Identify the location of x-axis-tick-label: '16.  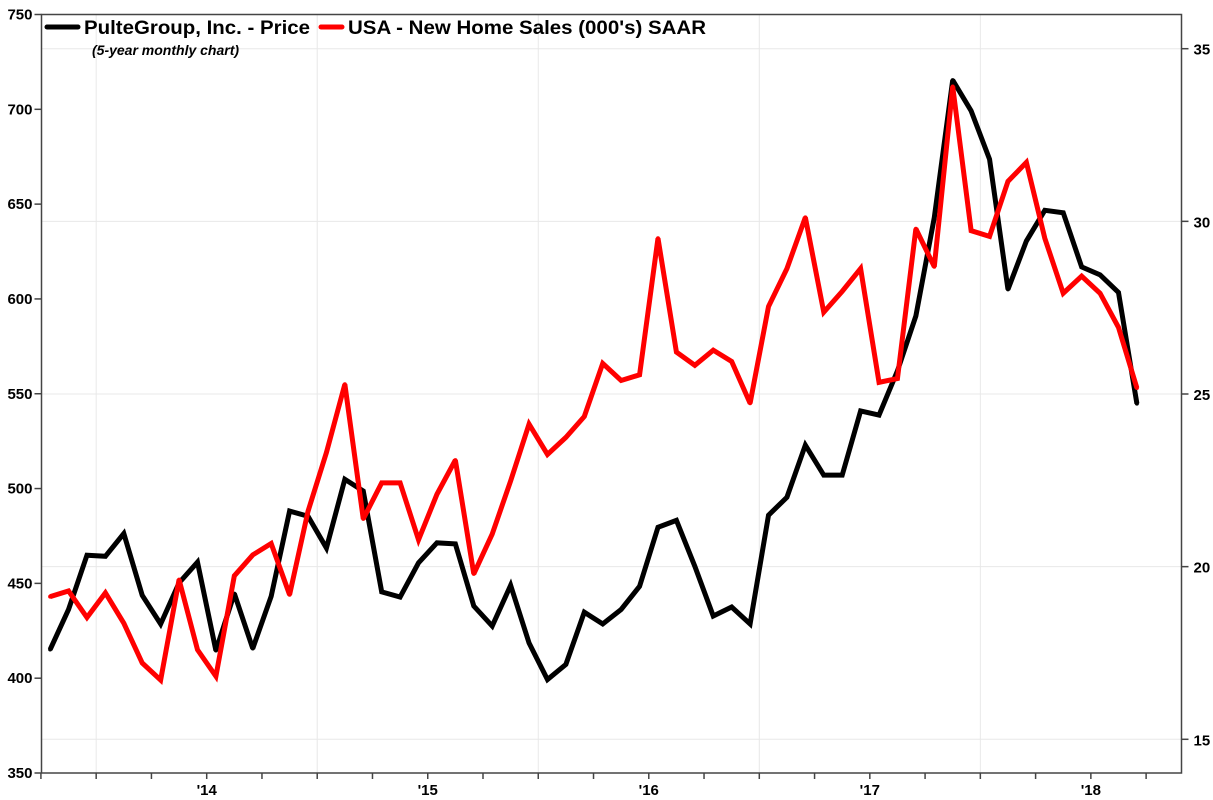
(649, 790).